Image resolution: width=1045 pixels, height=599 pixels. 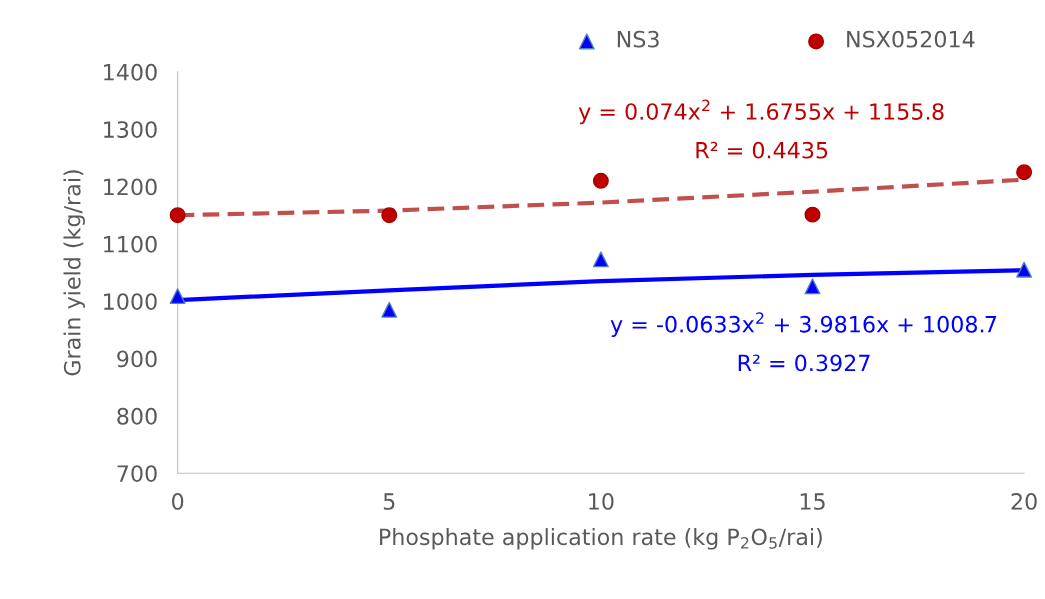 What do you see at coordinates (911, 39) in the screenshot?
I see `legend-label: NSX052014` at bounding box center [911, 39].